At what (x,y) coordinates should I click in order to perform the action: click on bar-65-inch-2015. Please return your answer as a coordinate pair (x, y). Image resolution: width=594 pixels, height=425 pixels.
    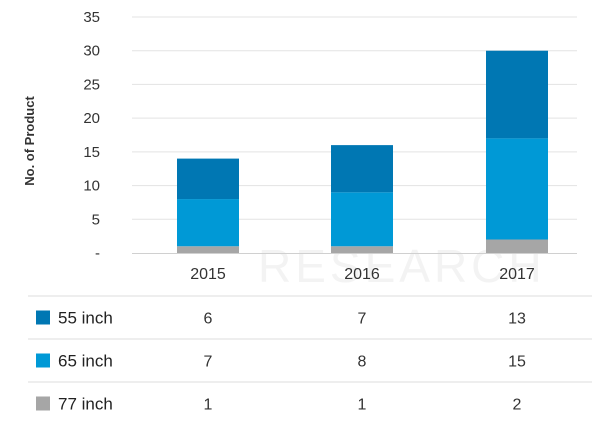
    Looking at the image, I should click on (208, 223).